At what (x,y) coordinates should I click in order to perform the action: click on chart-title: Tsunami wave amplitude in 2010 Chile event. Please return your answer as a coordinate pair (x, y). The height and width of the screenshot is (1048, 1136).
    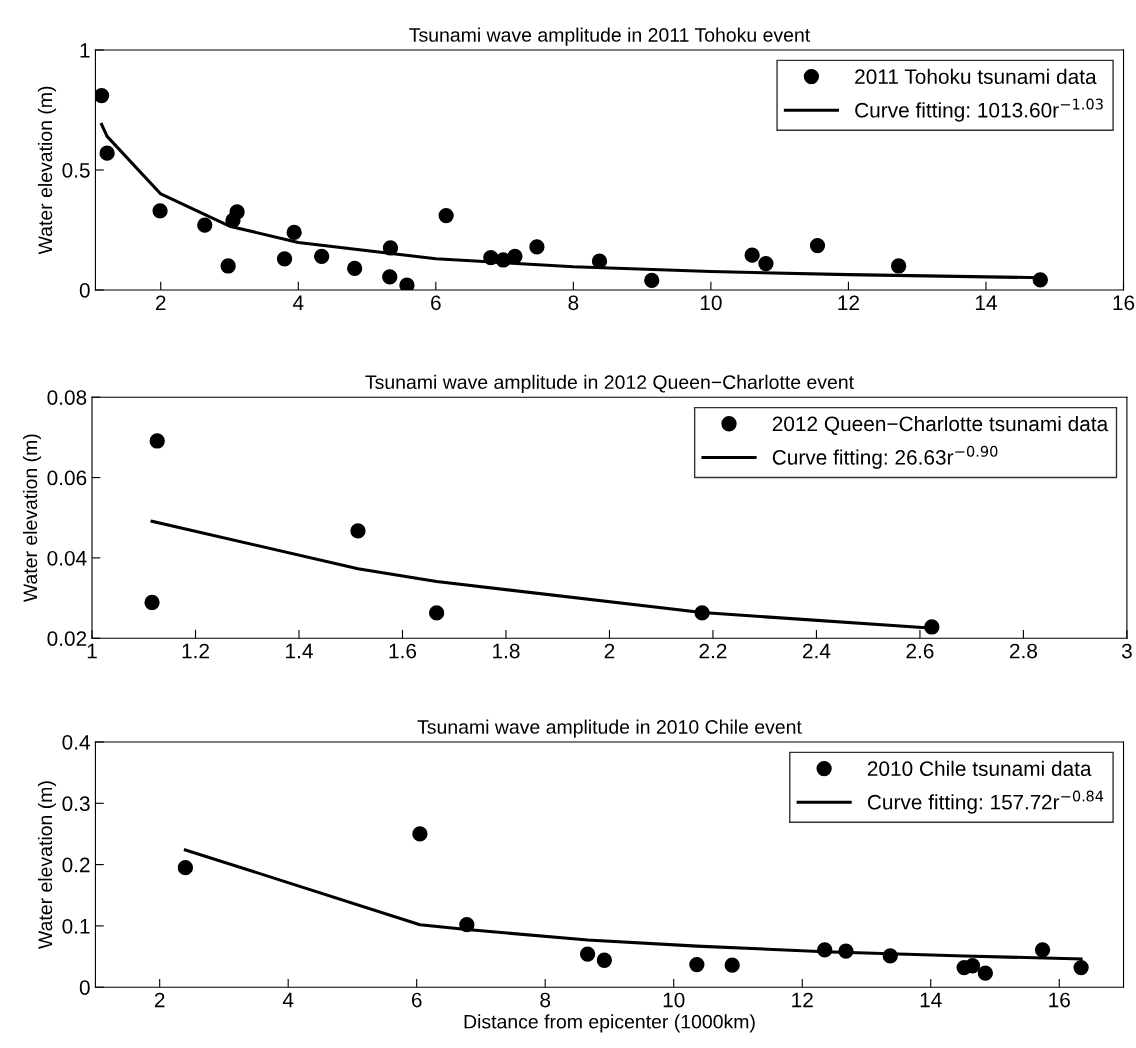
    Looking at the image, I should click on (609, 728).